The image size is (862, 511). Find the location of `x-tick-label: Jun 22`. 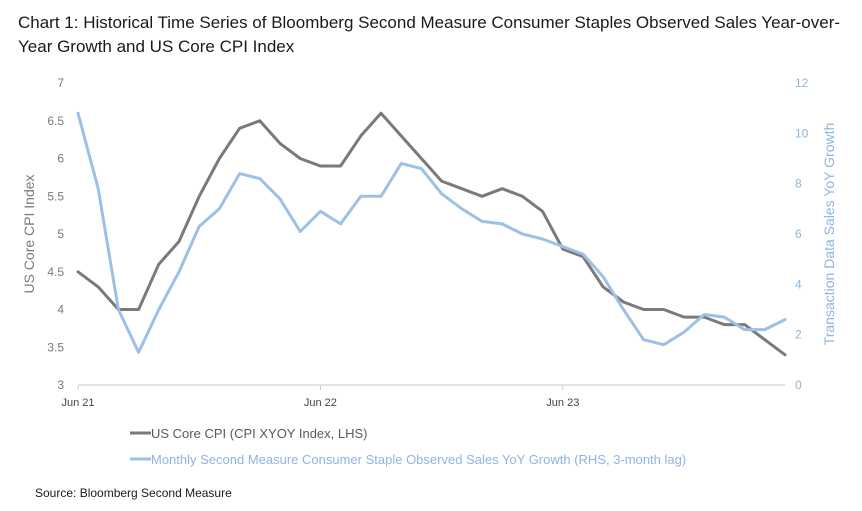

x-tick-label: Jun 22 is located at coordinates (320, 403).